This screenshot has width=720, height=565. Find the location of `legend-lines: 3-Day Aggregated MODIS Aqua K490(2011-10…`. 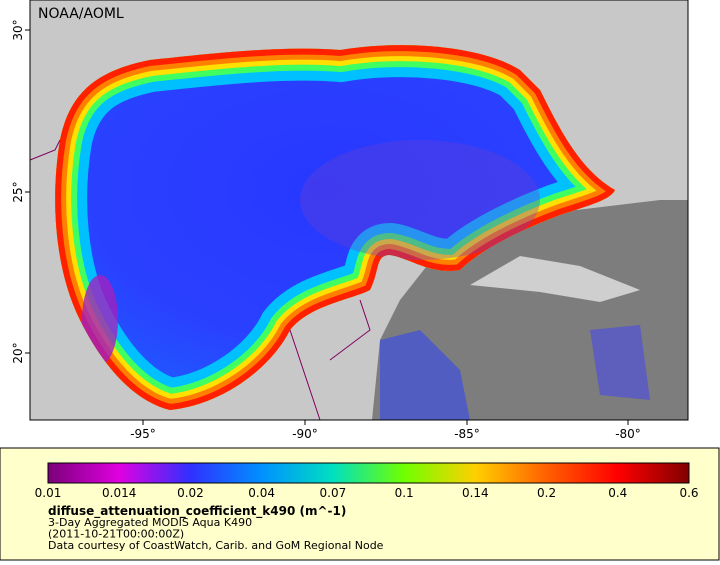

legend-lines: 3-Day Aggregated MODIS Aqua K490(2011-10… is located at coordinates (216, 534).